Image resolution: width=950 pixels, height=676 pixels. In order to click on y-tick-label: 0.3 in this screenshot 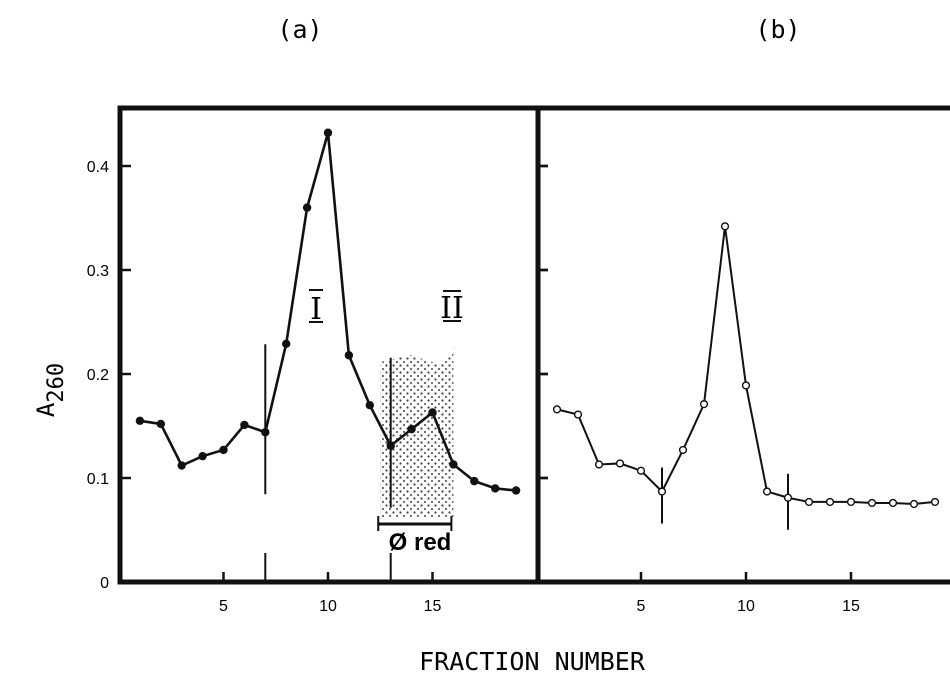, I will do `click(98, 271)`.